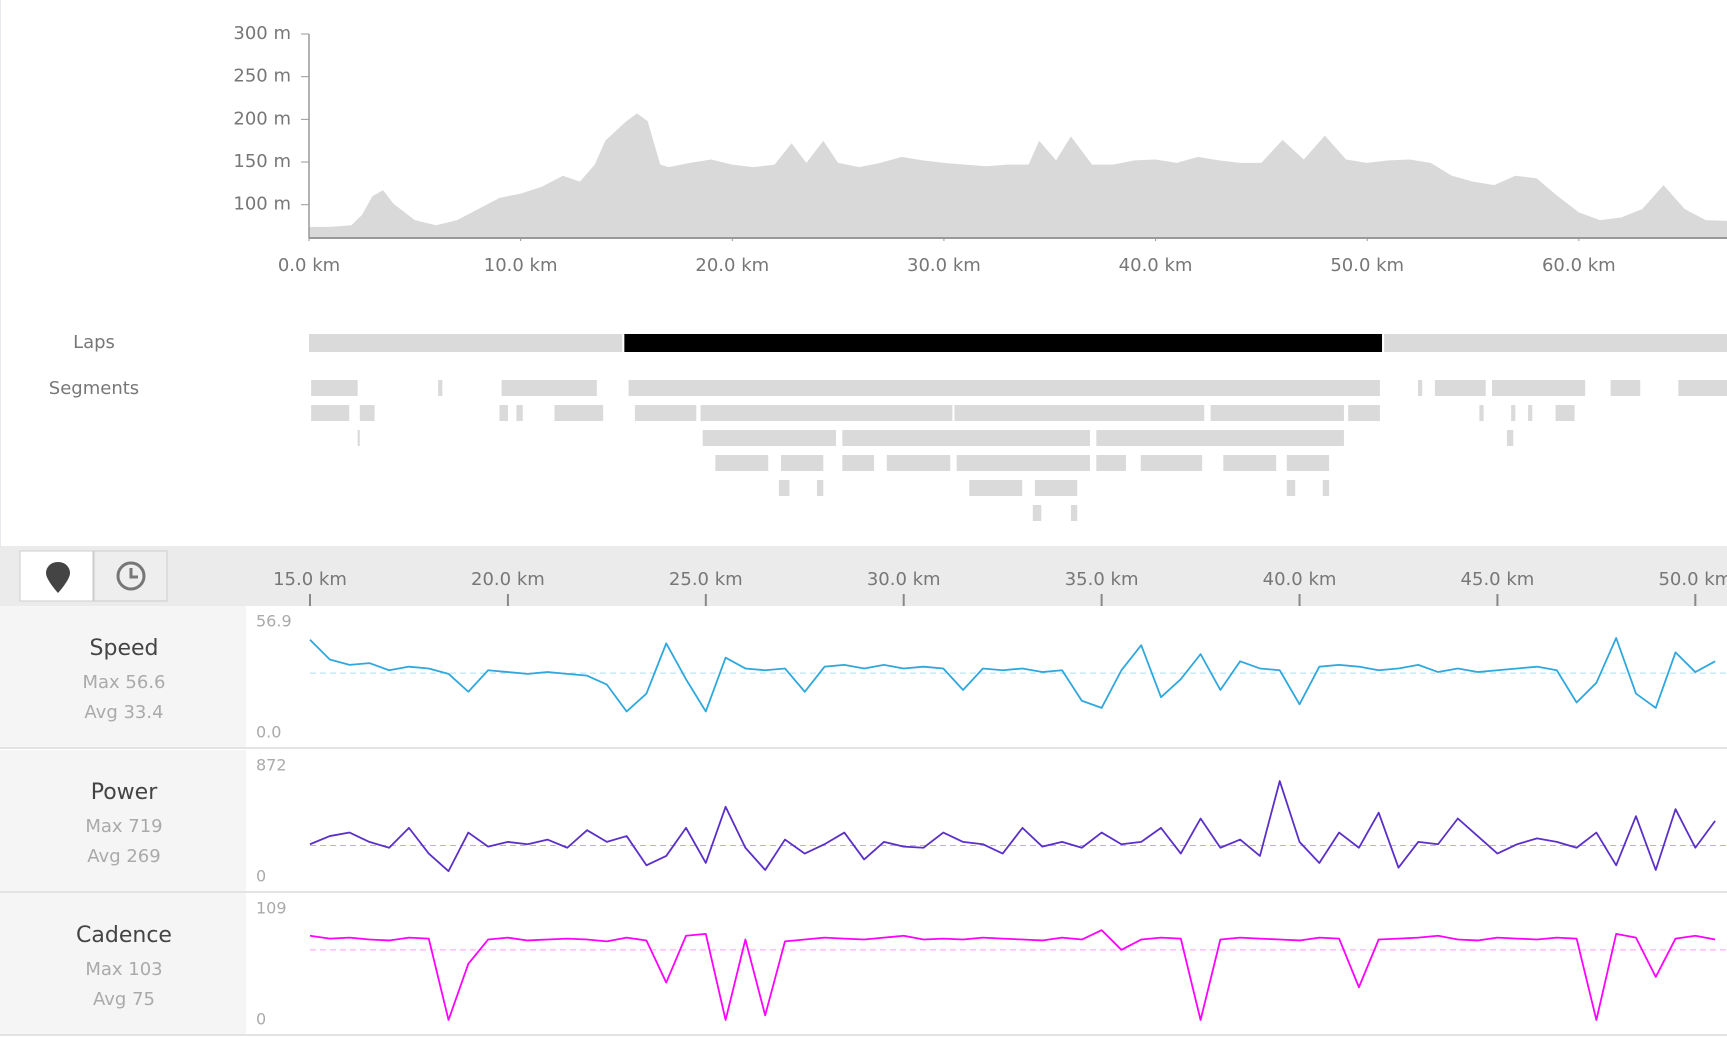 This screenshot has height=1037, width=1727. I want to click on x-tick-label: 25.0 km, so click(706, 579).